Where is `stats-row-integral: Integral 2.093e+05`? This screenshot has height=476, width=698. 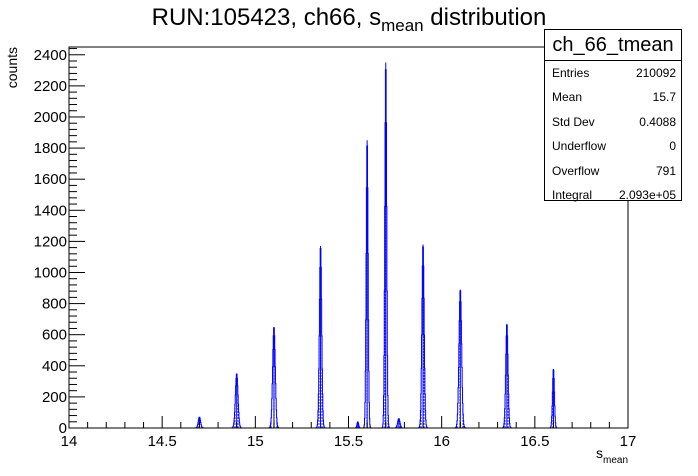 stats-row-integral: Integral 2.093e+05 is located at coordinates (614, 194).